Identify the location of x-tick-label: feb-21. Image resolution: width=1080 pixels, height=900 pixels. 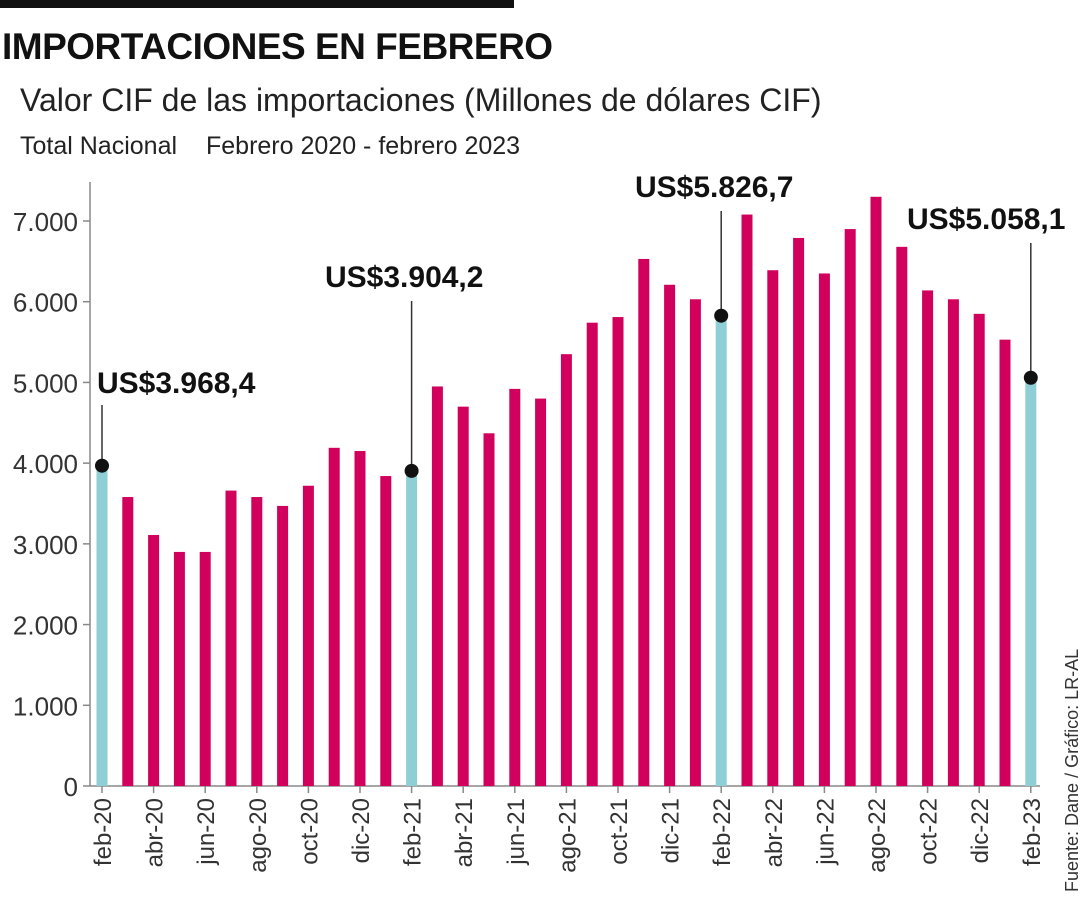
(413, 832).